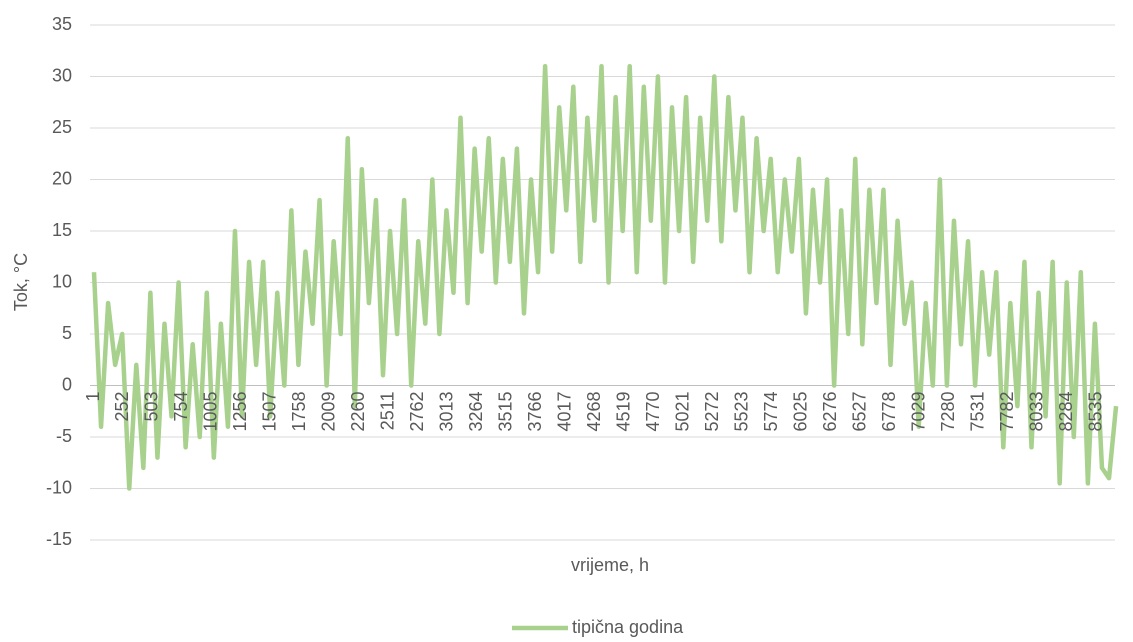 The height and width of the screenshot is (642, 1133). I want to click on x-tick-label: 7782, so click(1007, 412).